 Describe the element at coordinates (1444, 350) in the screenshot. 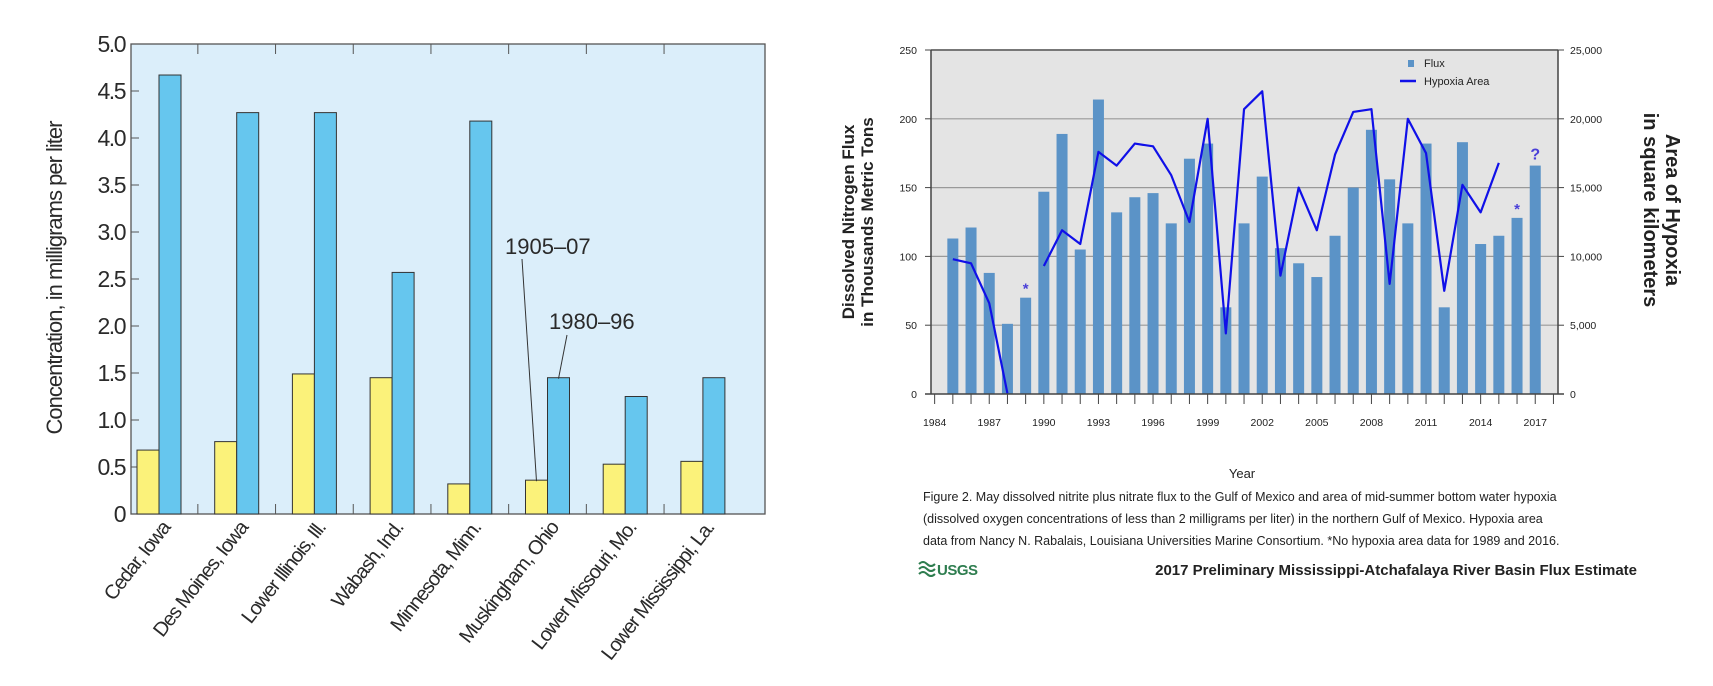

I see `flux-bar-2012` at that location.